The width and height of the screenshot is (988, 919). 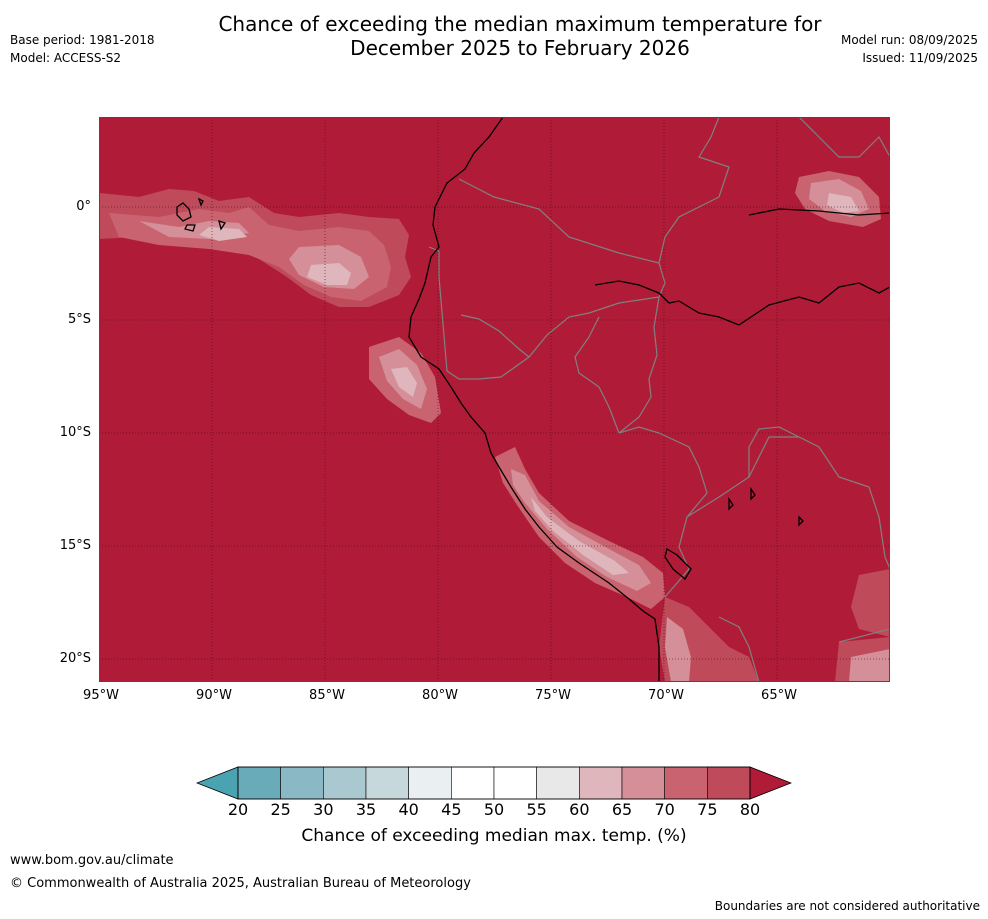 I want to click on colorbar-tick-label: 30, so click(x=323, y=809).